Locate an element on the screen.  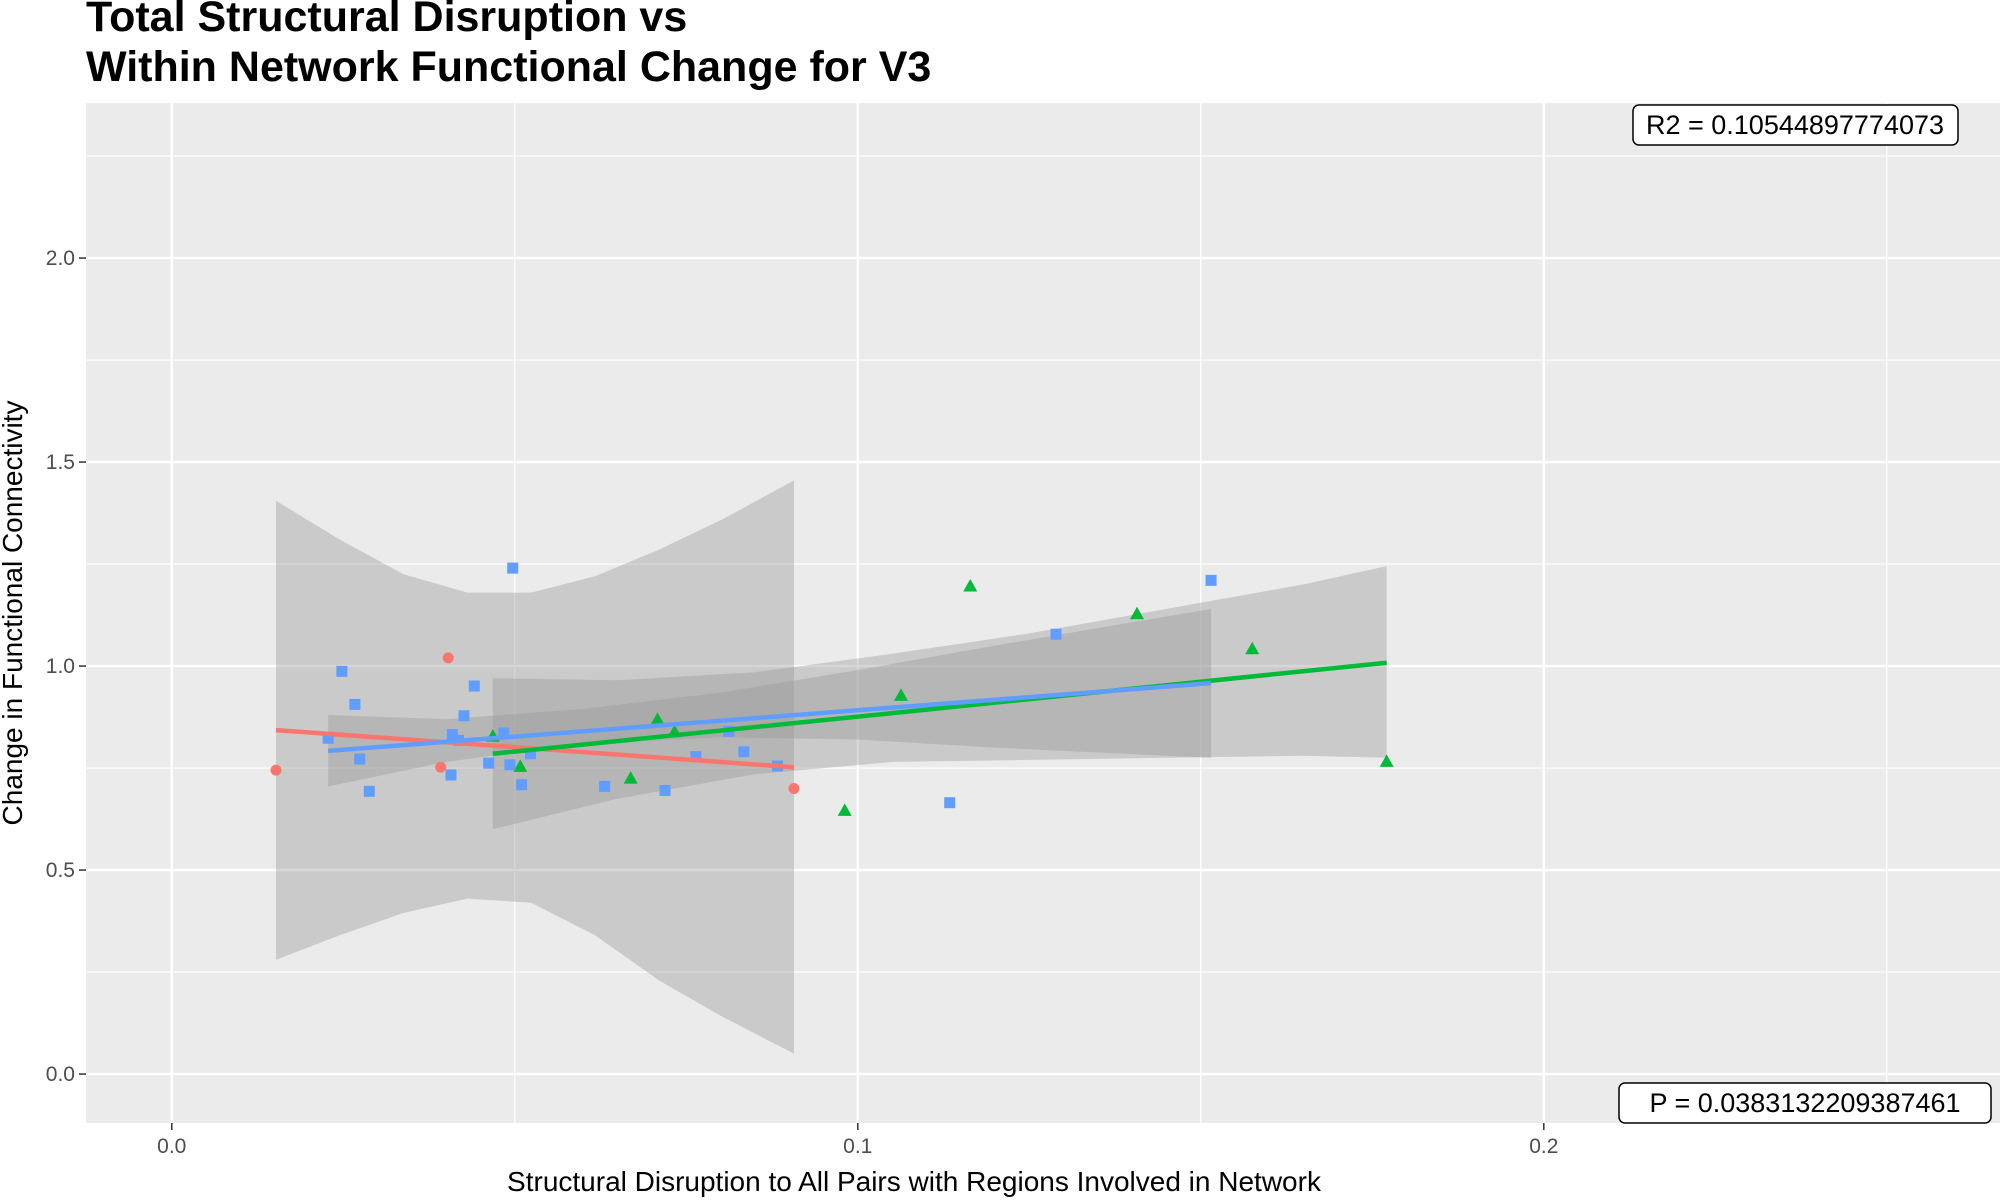
fit-line-triangle is located at coordinates (939, 708).